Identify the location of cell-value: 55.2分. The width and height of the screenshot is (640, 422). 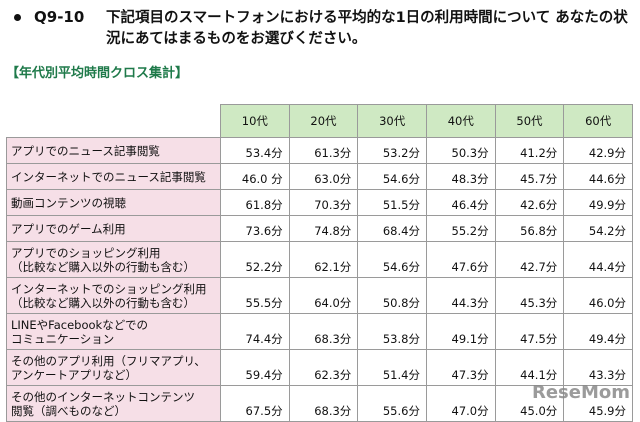
(460, 228).